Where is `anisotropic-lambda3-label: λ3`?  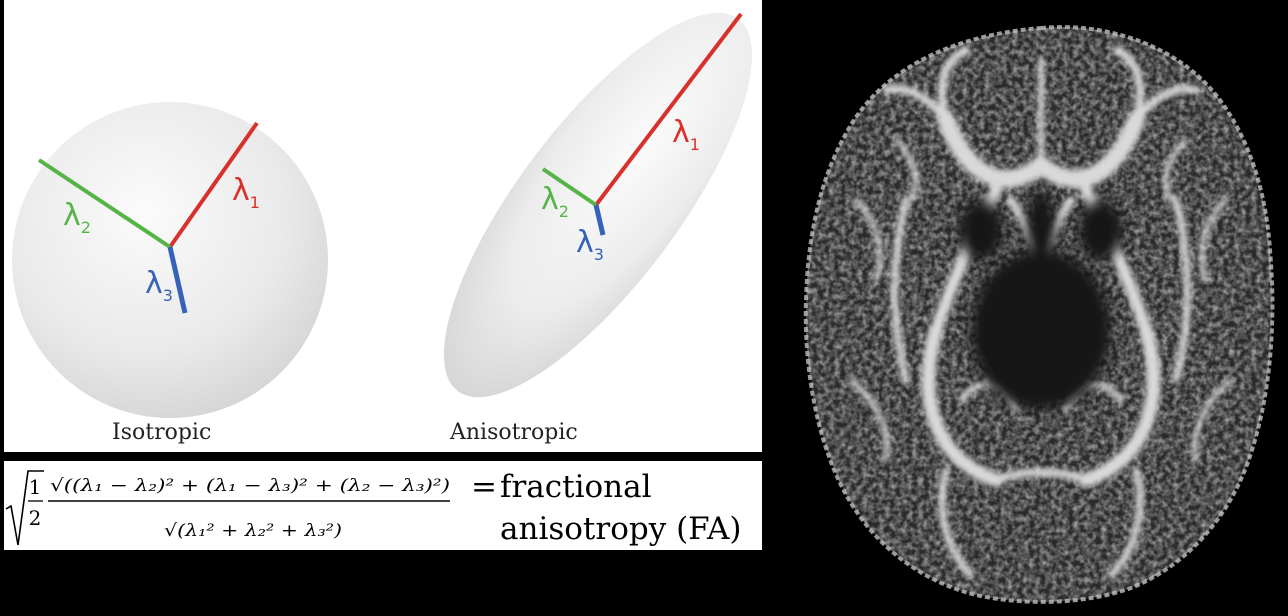 anisotropic-lambda3-label: λ3 is located at coordinates (590, 244).